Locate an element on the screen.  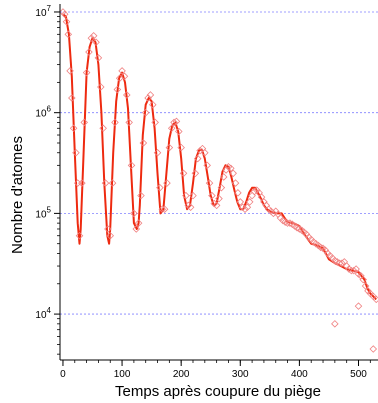
y-tick-label: 10⁷ is located at coordinates (43, 11).